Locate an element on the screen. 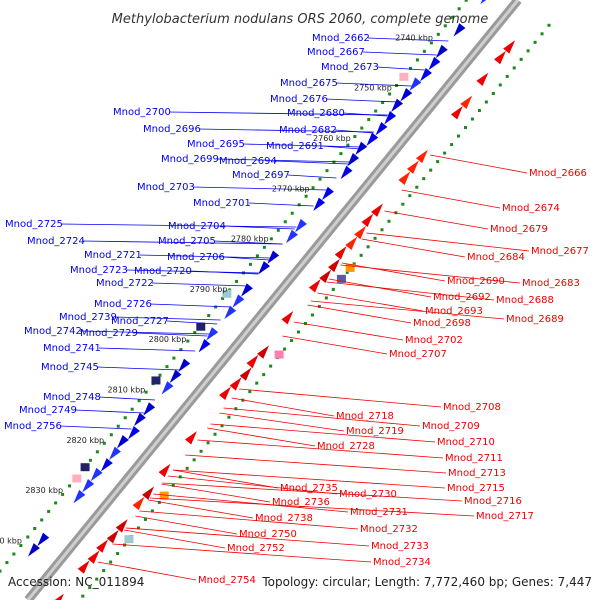  reverse-gene-label: Mnod_2692 is located at coordinates (462, 297).